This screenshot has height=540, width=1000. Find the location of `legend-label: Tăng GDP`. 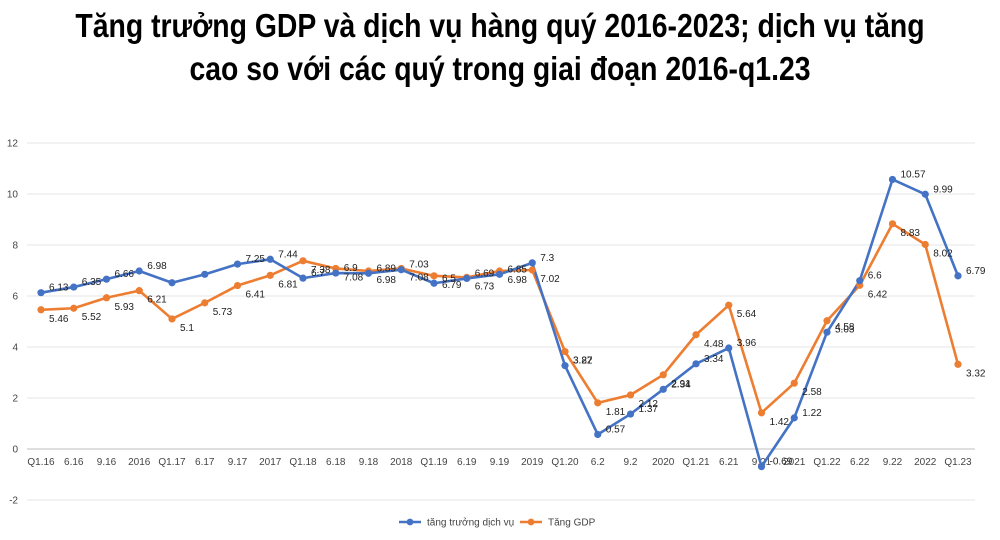

legend-label: Tăng GDP is located at coordinates (572, 523).